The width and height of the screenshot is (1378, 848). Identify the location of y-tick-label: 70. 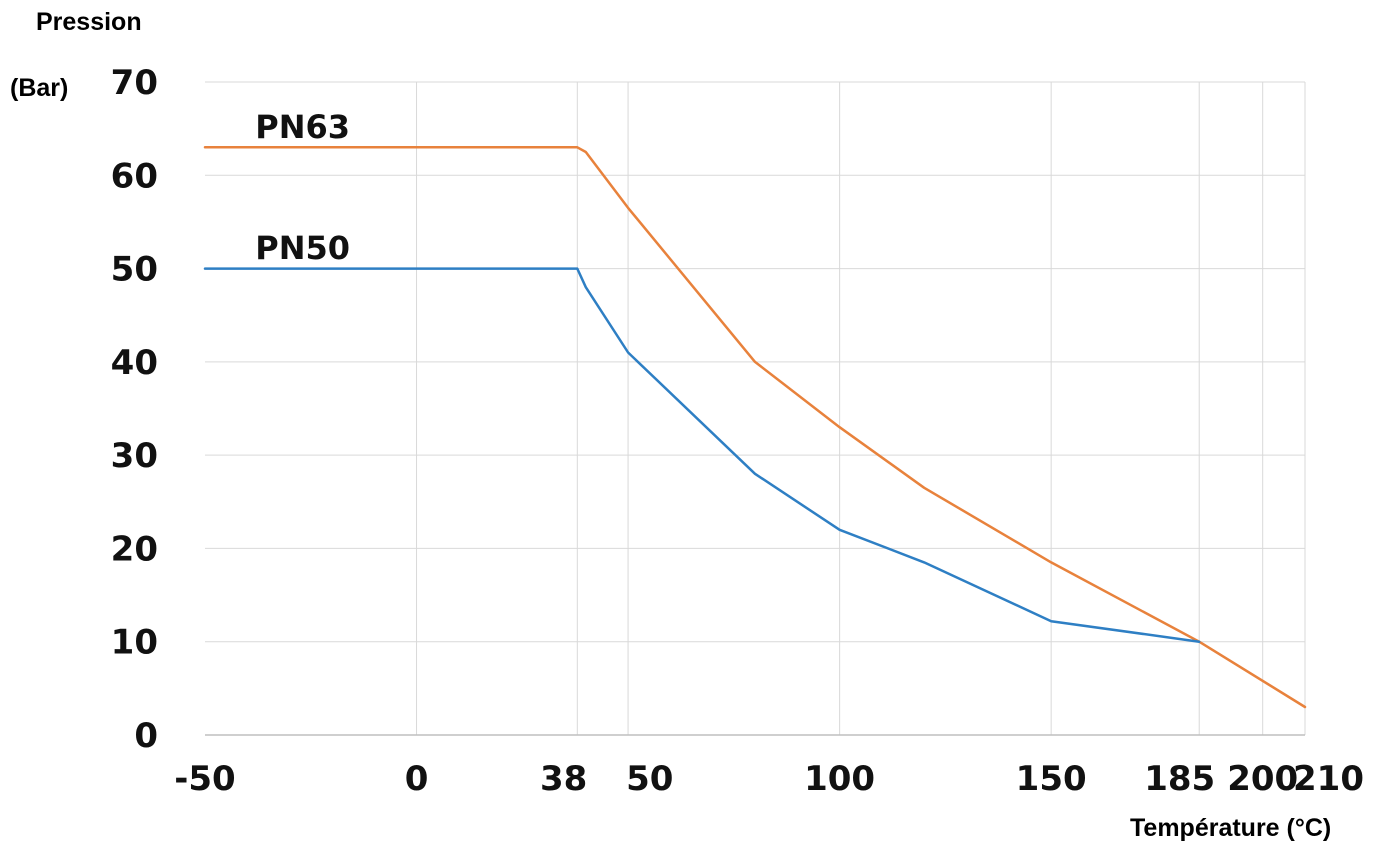
(134, 83).